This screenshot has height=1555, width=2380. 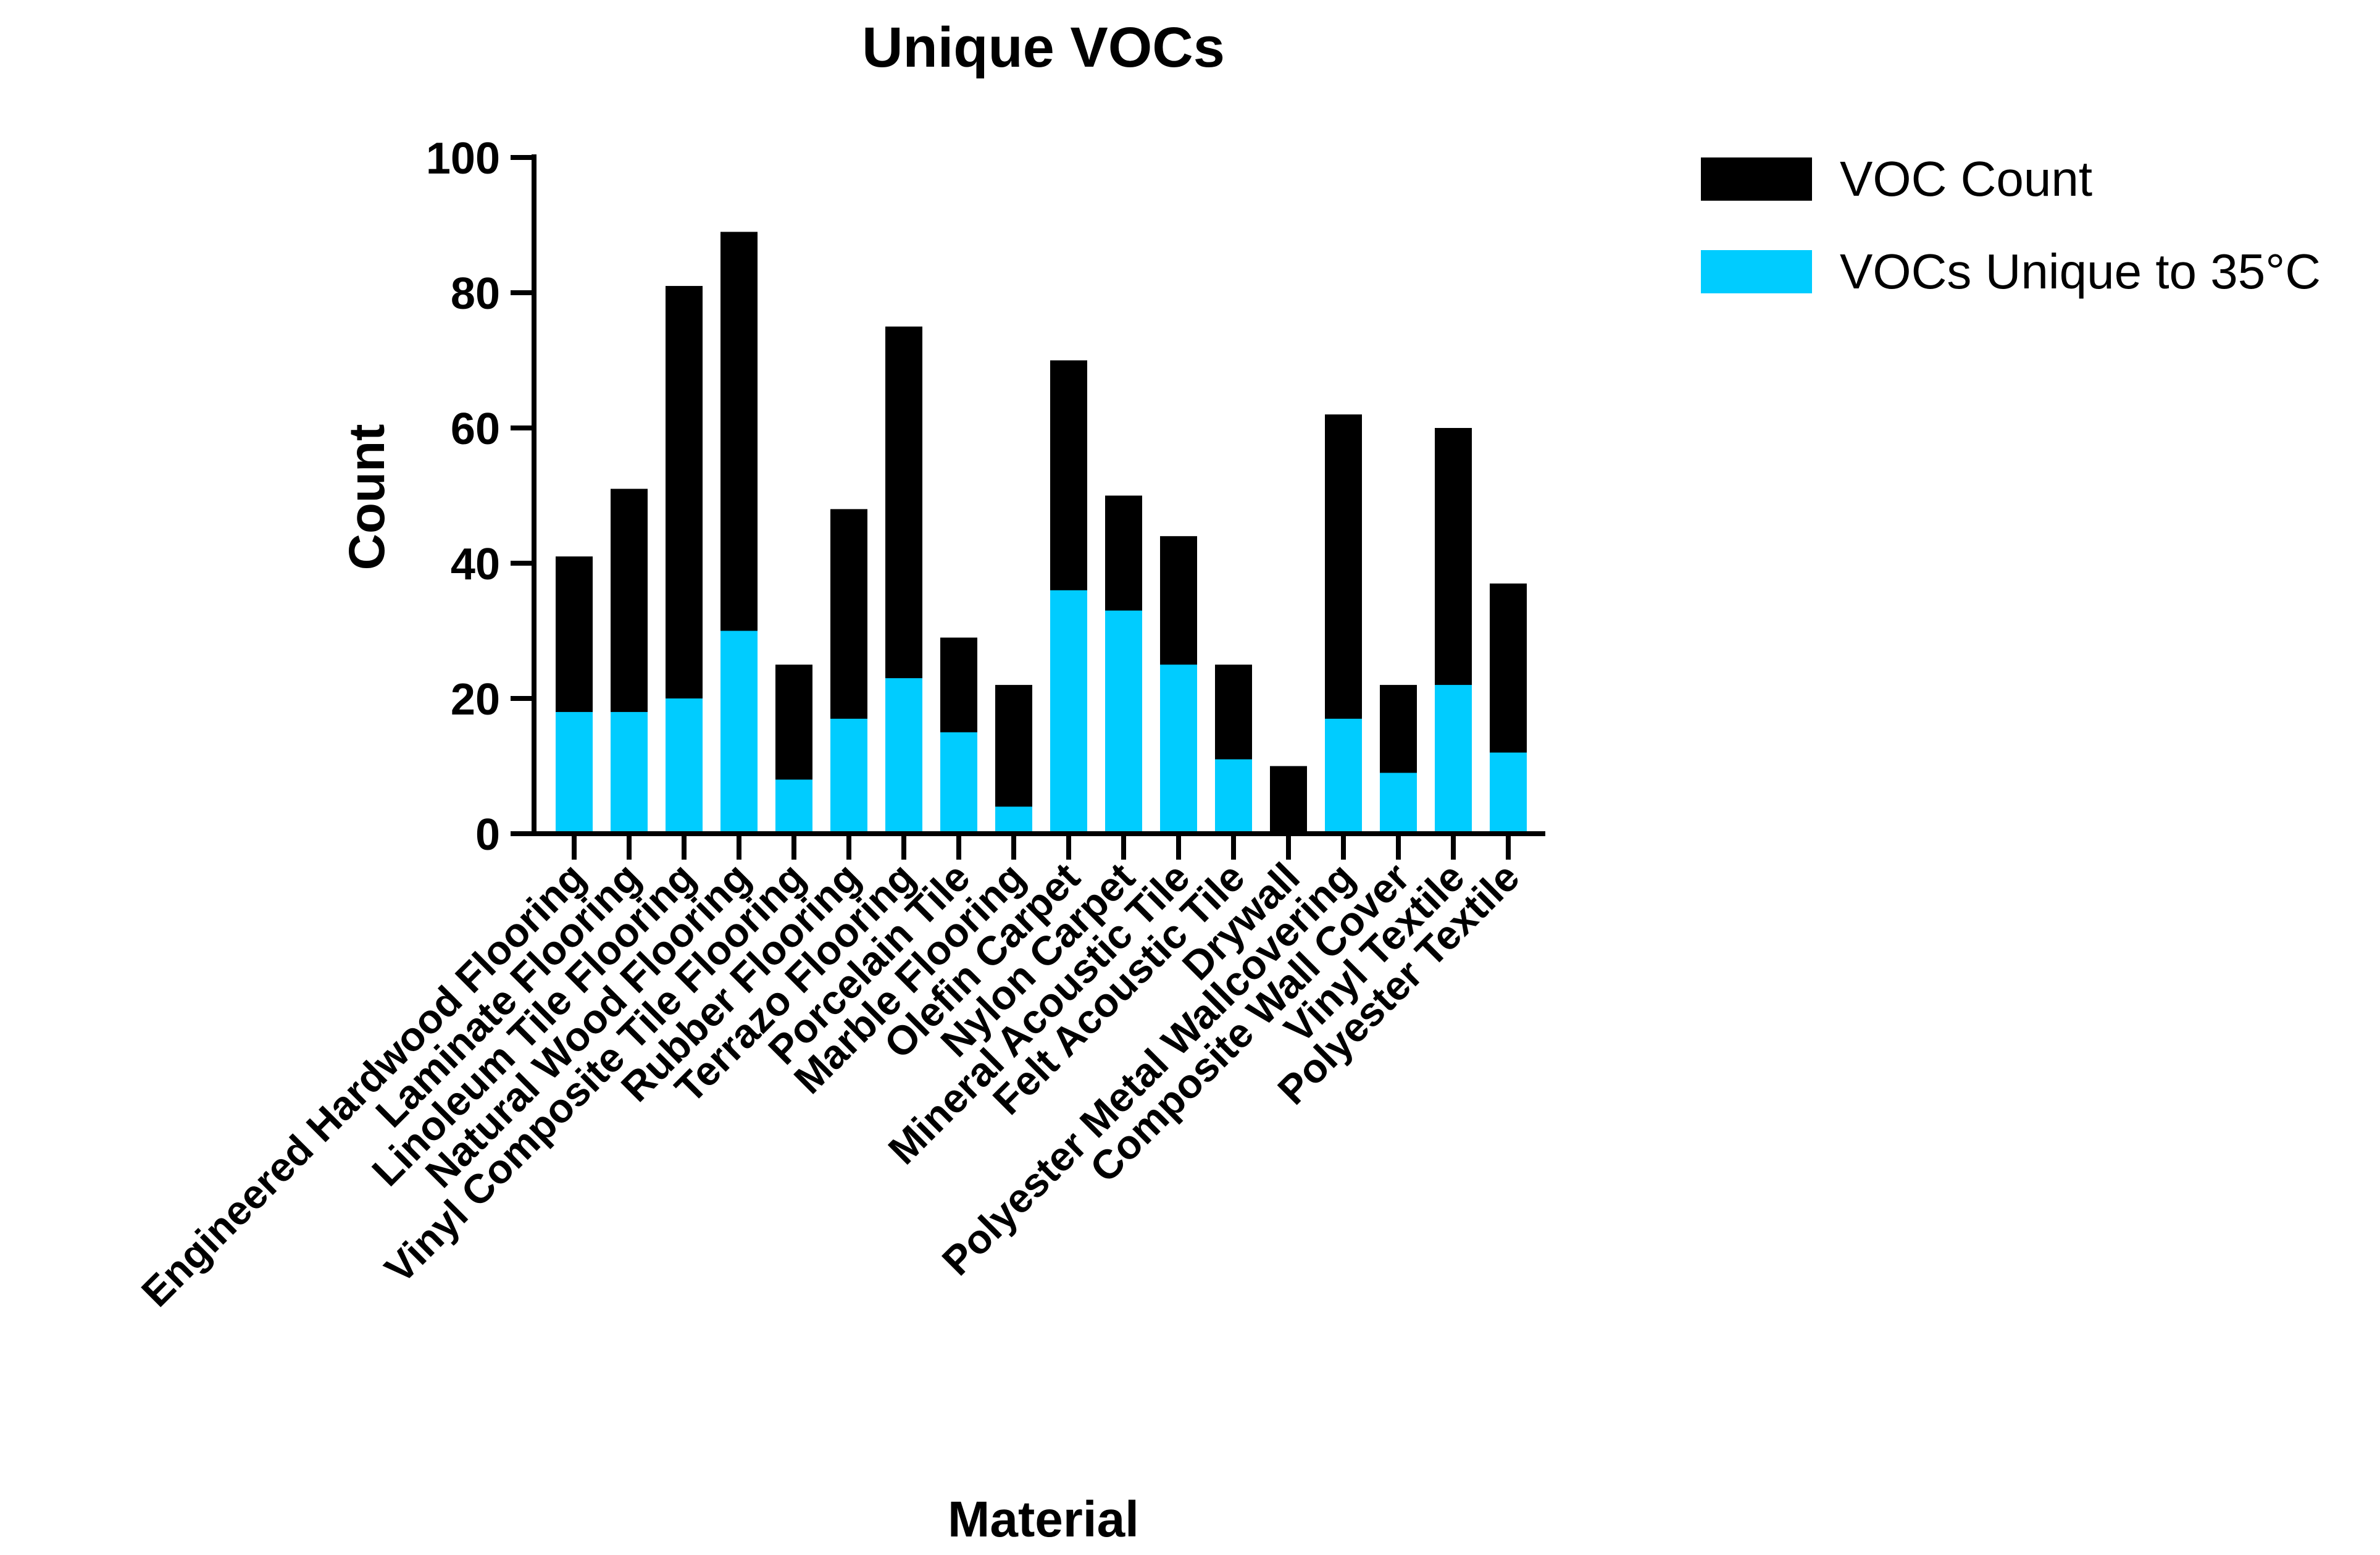 I want to click on legend-label: VOC Count, so click(x=1966, y=178).